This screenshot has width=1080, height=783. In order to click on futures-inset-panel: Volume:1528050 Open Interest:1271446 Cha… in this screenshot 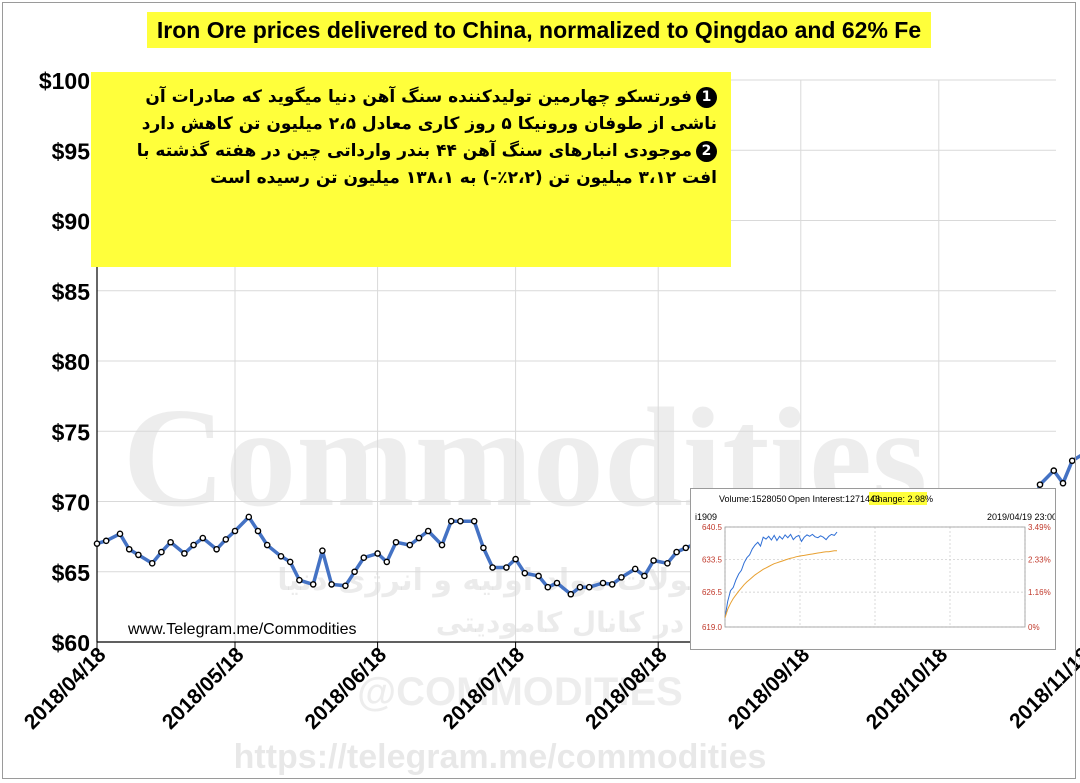, I will do `click(873, 569)`.